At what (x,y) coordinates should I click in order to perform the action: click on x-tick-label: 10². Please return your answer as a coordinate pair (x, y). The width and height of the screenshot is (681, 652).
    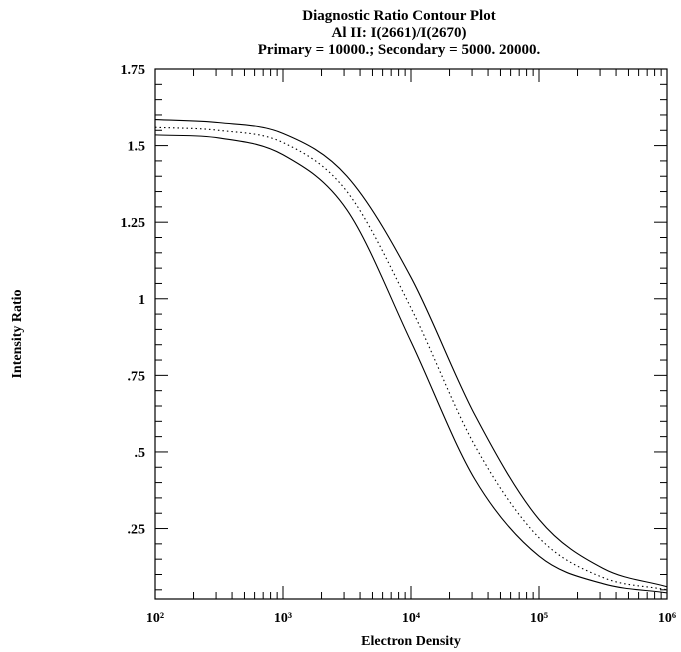
    Looking at the image, I should click on (155, 618).